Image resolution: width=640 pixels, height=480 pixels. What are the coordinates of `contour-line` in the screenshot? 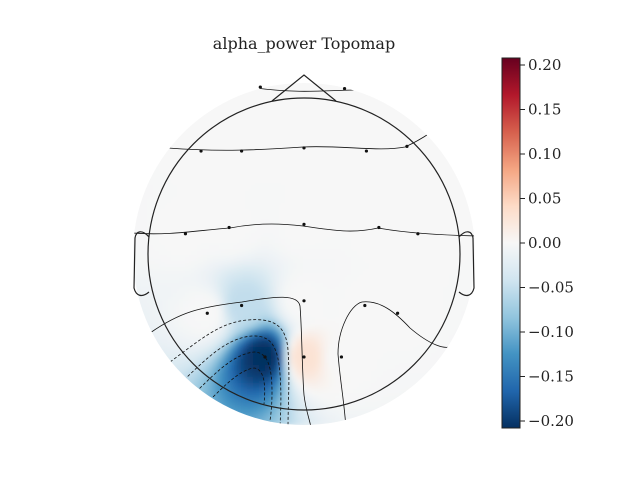 It's located at (234, 388).